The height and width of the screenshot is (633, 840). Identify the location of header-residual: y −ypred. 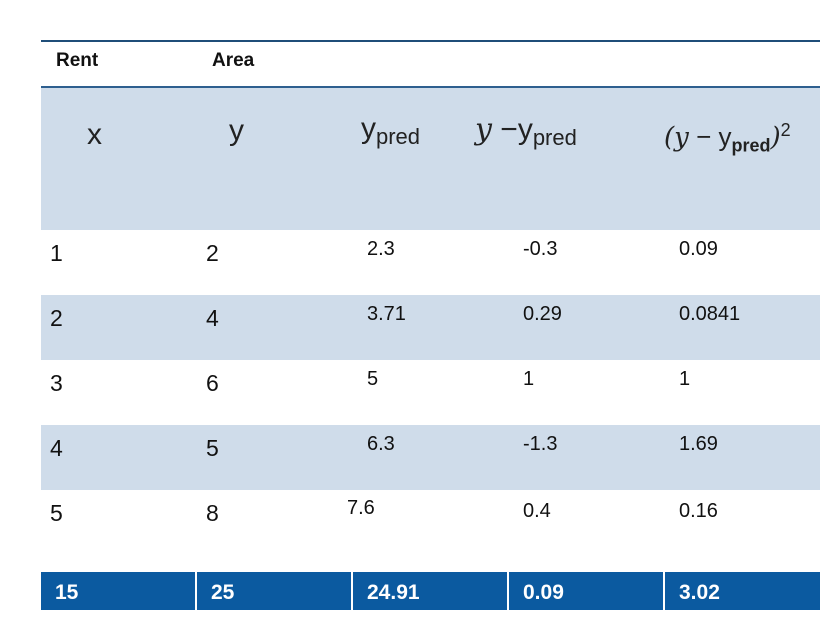
(526, 131).